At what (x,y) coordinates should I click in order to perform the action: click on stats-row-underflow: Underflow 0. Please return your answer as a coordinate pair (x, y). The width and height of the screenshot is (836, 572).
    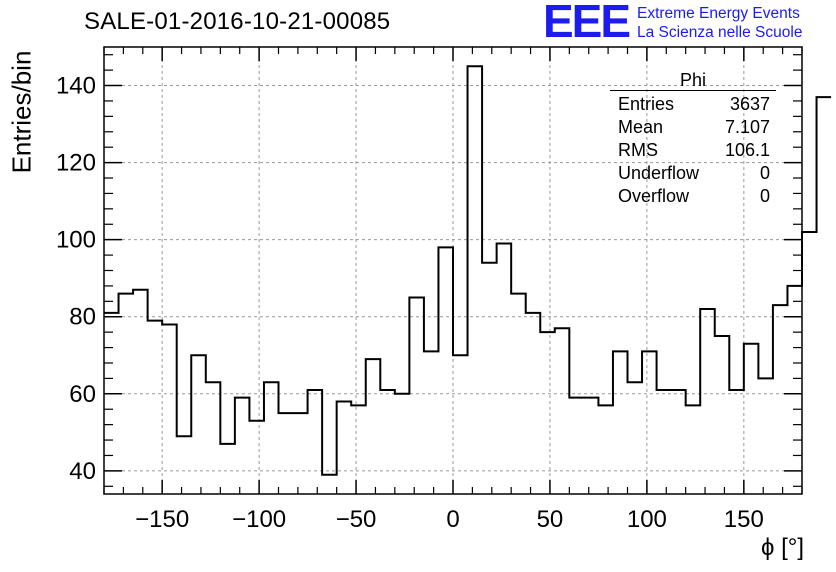
    Looking at the image, I should click on (693, 173).